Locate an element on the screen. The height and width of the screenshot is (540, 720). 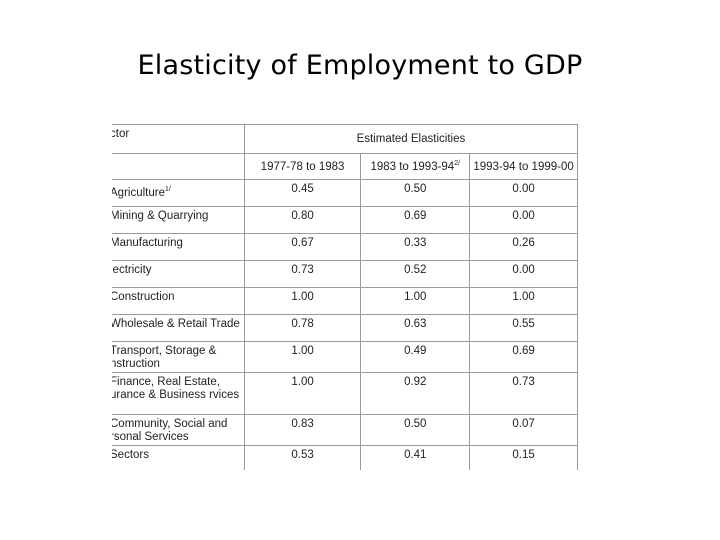
table-row: Mining & Quarrying 0.80 0.69 0.00 is located at coordinates (345, 220).